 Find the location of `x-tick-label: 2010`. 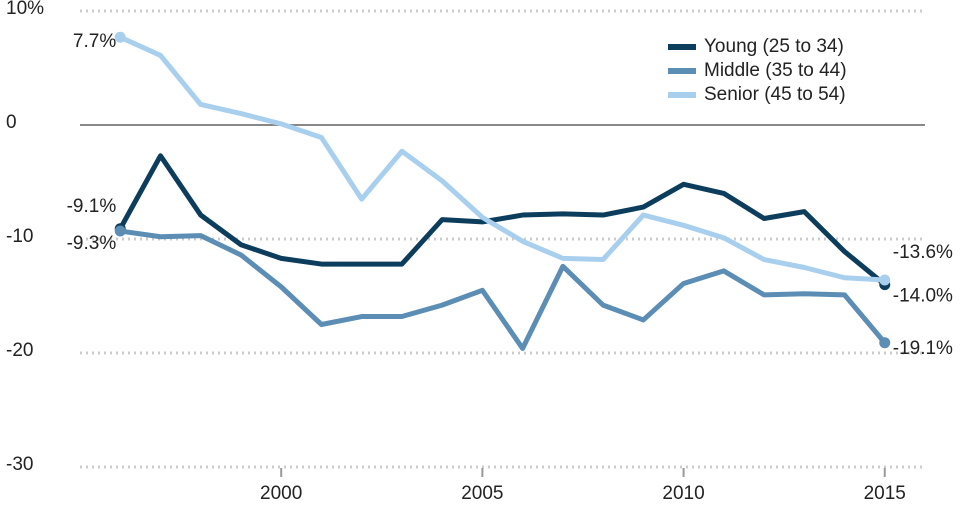

x-tick-label: 2010 is located at coordinates (683, 493).